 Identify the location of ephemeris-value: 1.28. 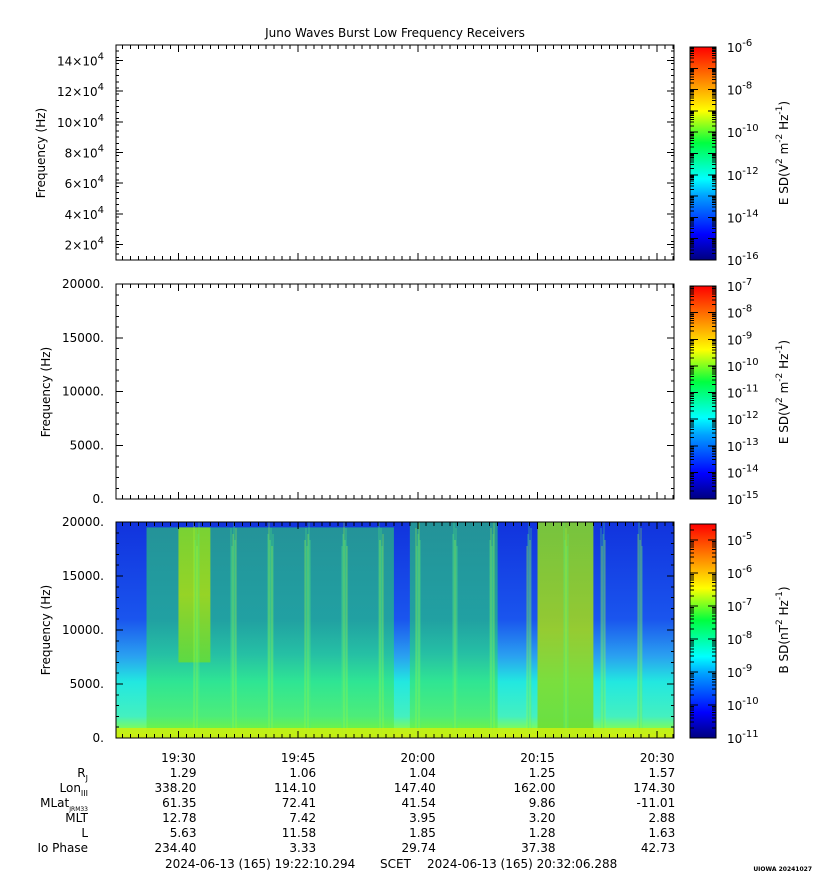
(542, 833).